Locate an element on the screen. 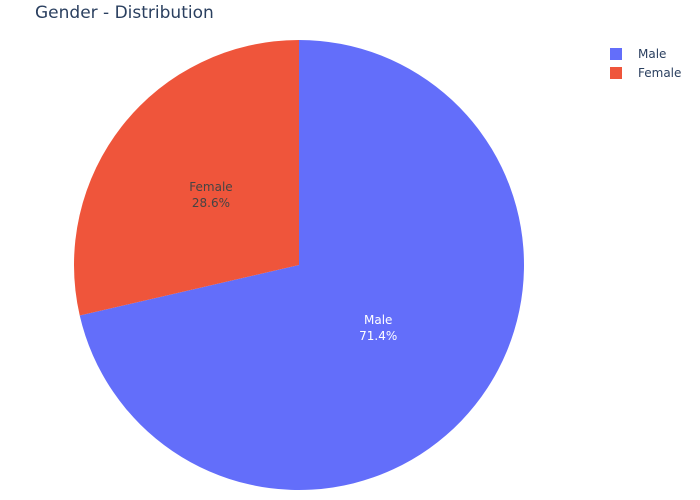 Image resolution: width=700 pixels, height=500 pixels. legend-item-male: Male is located at coordinates (645, 53).